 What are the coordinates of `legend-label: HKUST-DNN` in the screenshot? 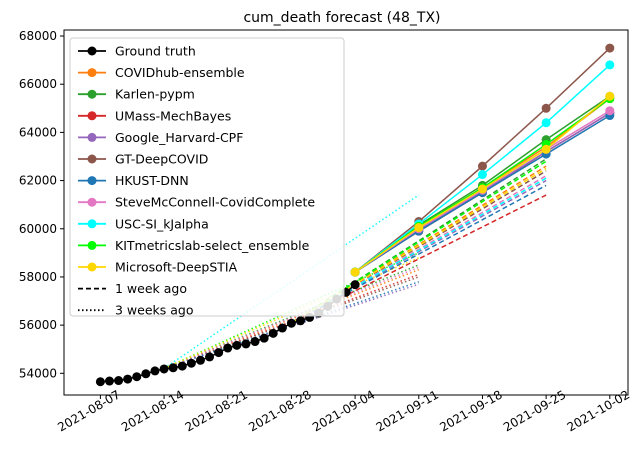 It's located at (152, 180).